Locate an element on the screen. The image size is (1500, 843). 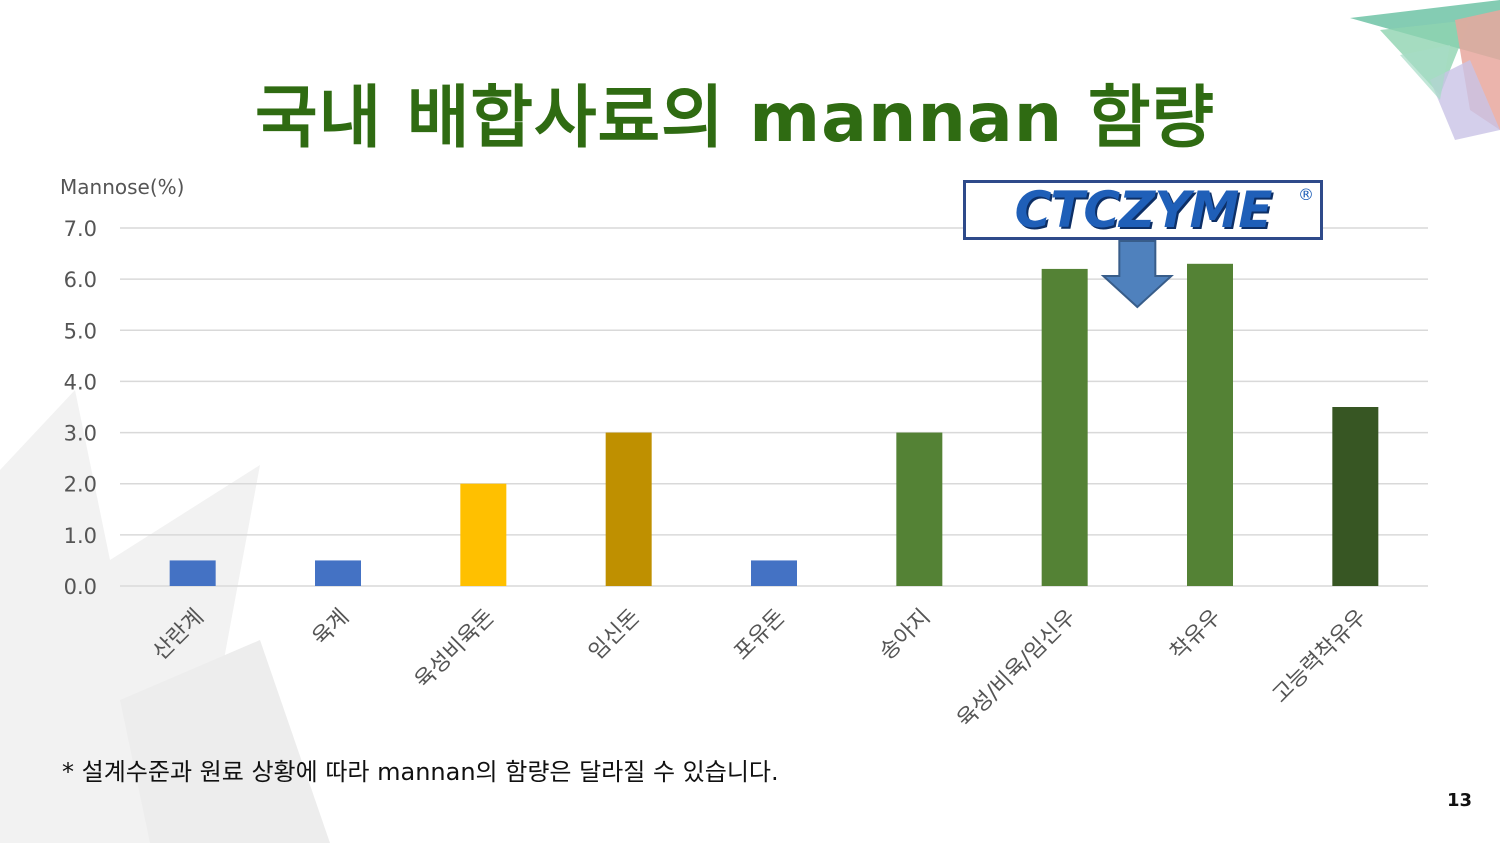
slide-title: 국내 배합사료의 mannan 함량 is located at coordinates (735, 118).